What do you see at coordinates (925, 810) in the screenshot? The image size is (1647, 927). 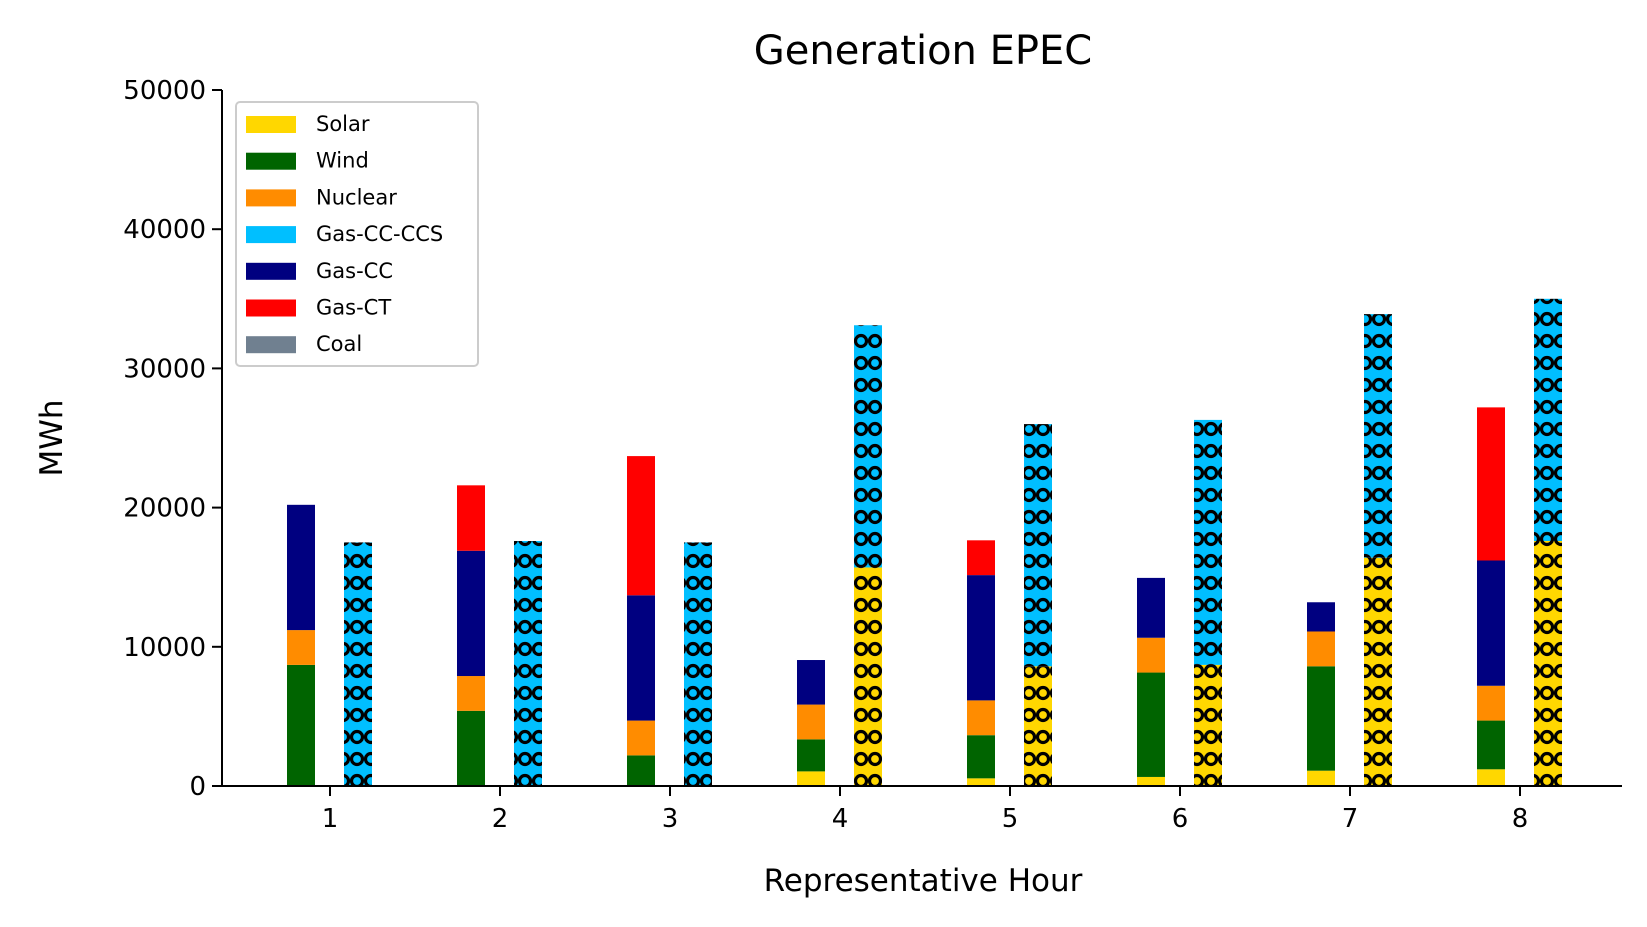 I see `x-ticks: 1 2 3 4 5 6 7 8` at bounding box center [925, 810].